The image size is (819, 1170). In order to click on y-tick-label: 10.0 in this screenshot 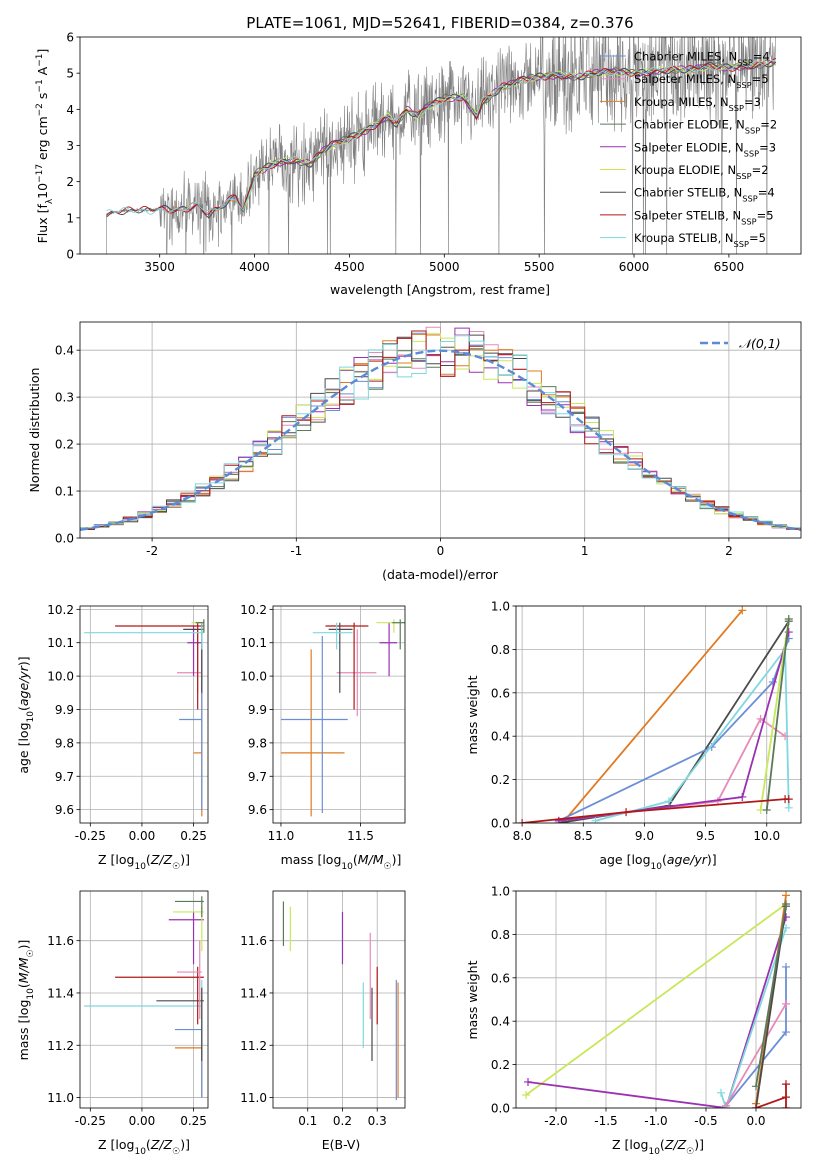, I will do `click(253, 677)`.